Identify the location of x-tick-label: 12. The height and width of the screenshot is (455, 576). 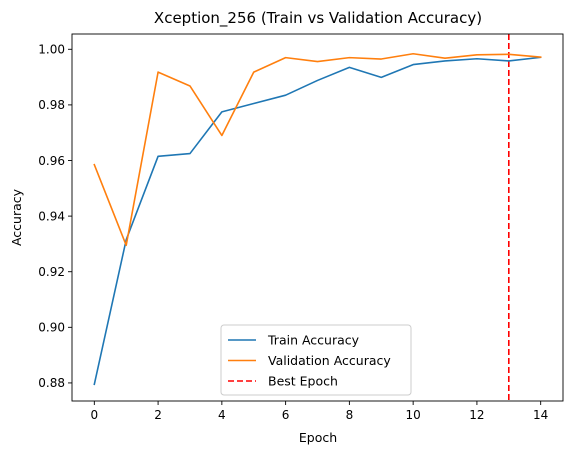
(476, 415).